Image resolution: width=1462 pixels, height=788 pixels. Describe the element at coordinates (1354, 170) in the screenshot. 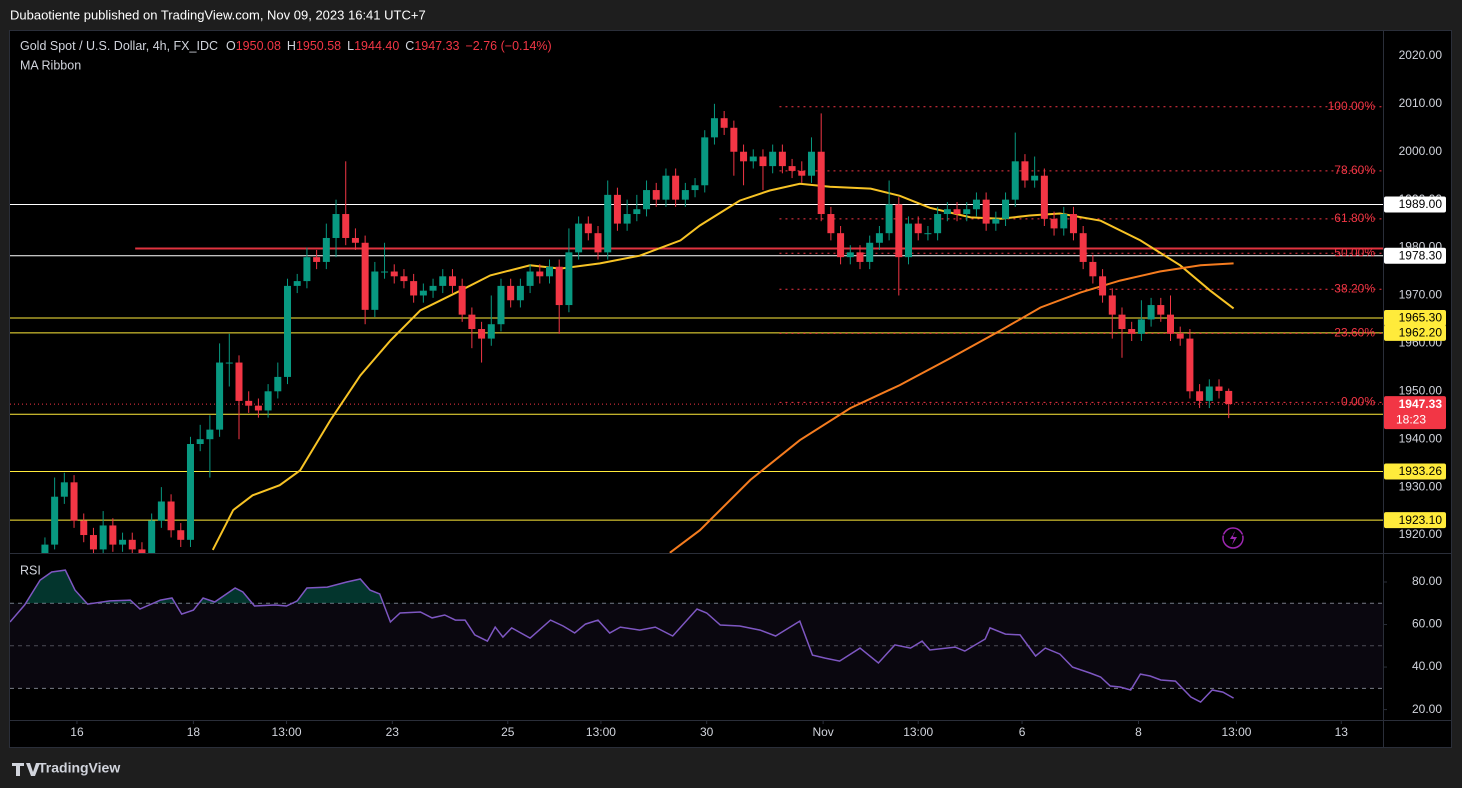

I see `fib-label: 78.60%` at that location.